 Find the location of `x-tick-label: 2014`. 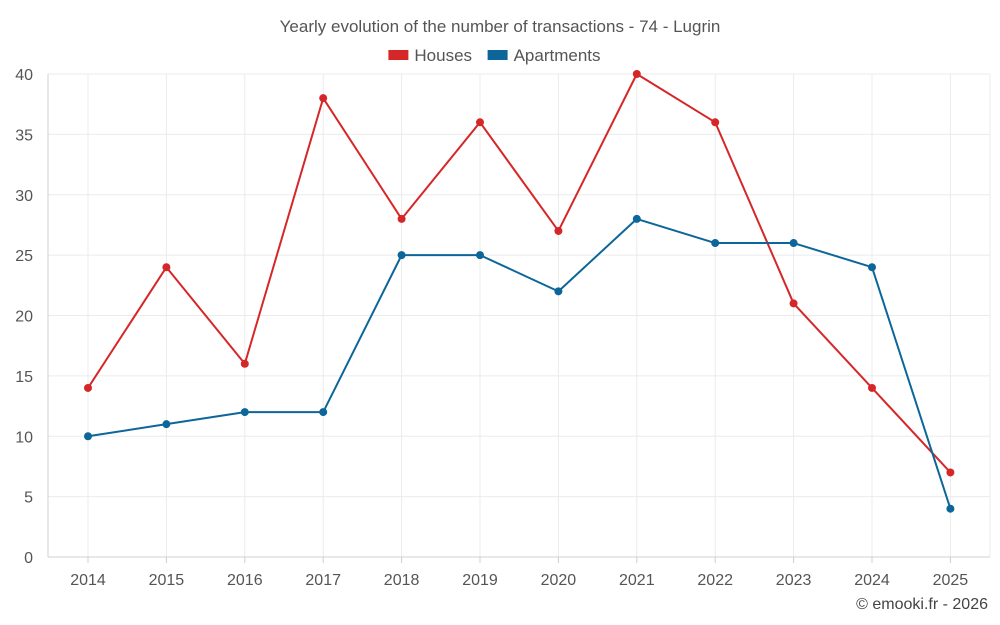

x-tick-label: 2014 is located at coordinates (88, 580).